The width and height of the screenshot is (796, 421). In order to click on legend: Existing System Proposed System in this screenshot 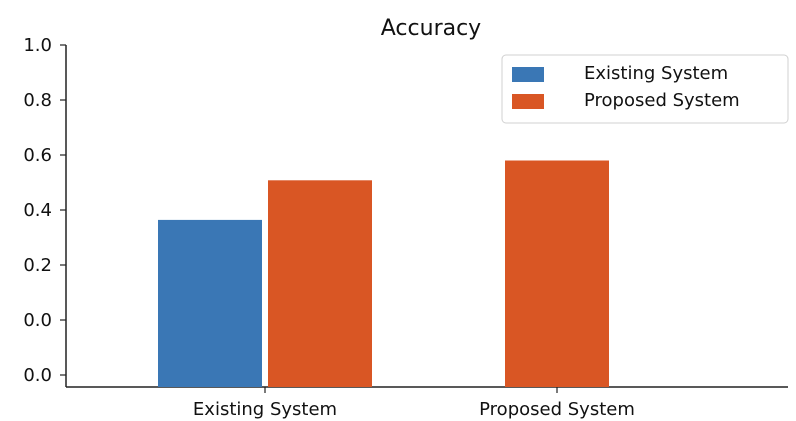, I will do `click(645, 89)`.